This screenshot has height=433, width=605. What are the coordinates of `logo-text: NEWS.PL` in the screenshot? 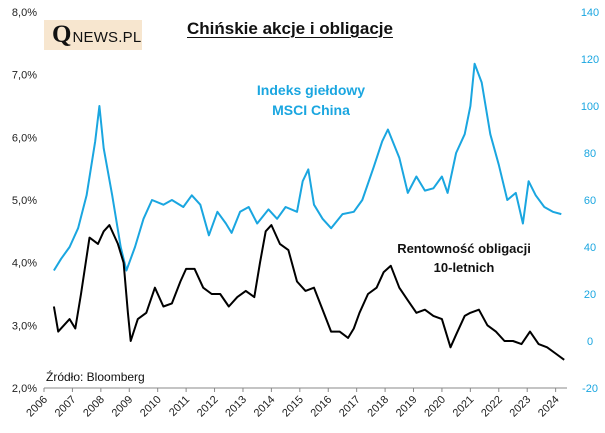 It's located at (107, 37).